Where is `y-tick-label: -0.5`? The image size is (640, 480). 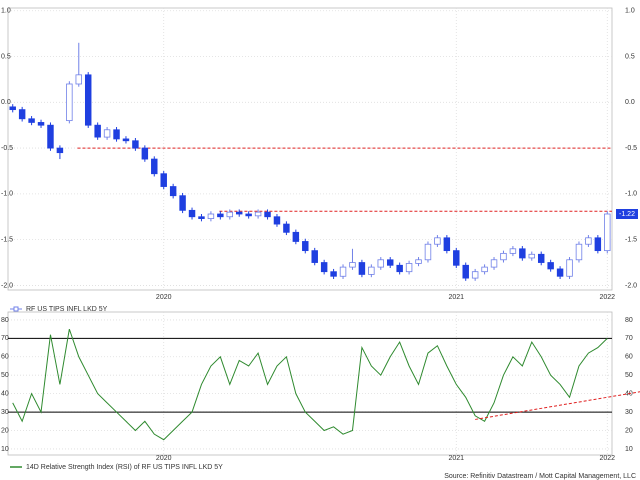 y-tick-label: -0.5 is located at coordinates (7, 148).